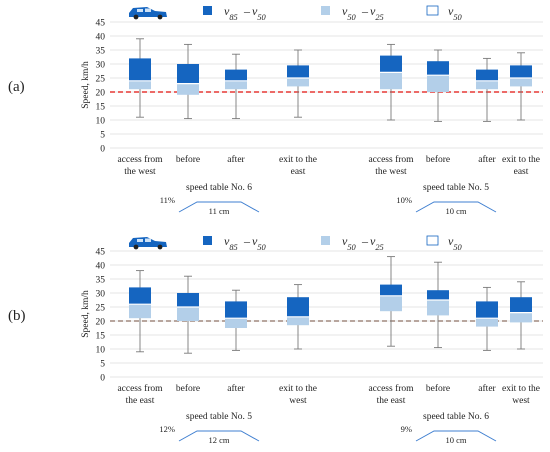 This screenshot has width=550, height=452. Describe the element at coordinates (404, 200) in the screenshot. I see `slope-label: 10%` at that location.